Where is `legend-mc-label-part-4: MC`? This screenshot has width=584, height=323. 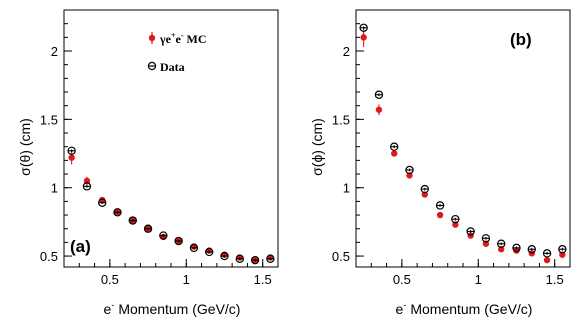 legend-mc-label-part-4: MC is located at coordinates (195, 39).